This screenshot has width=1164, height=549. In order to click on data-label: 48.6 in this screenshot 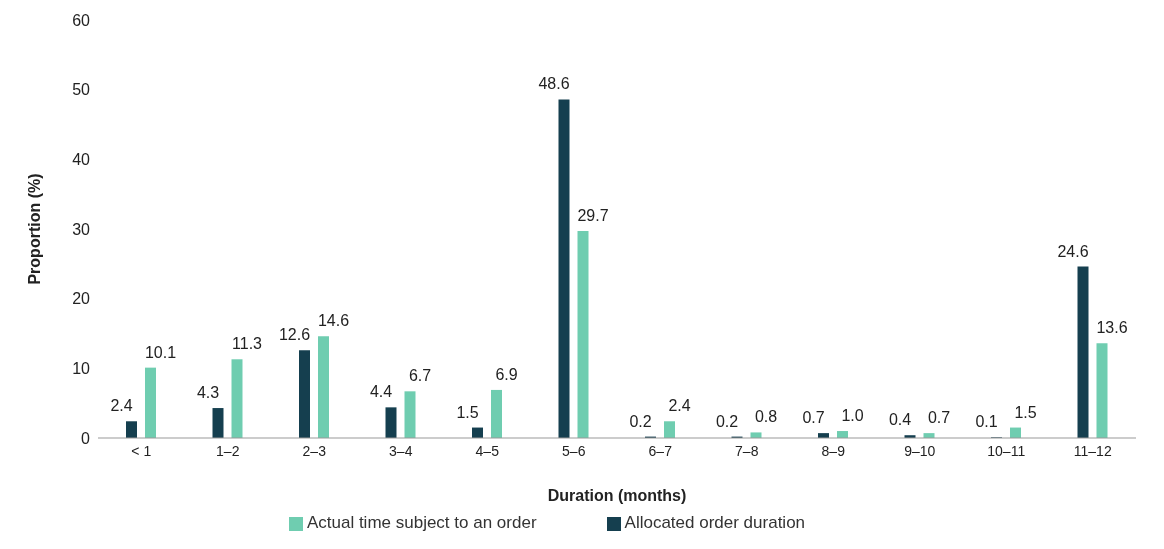, I will do `click(554, 84)`.